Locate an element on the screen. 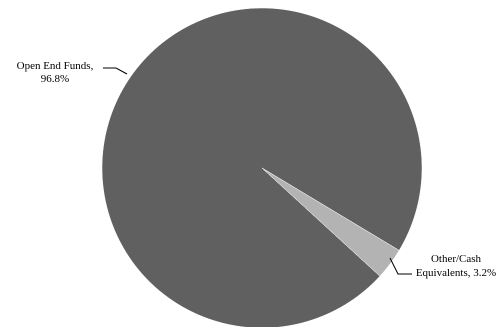  slice-label-open-end-funds-line1: Open End Funds, is located at coordinates (55, 66).